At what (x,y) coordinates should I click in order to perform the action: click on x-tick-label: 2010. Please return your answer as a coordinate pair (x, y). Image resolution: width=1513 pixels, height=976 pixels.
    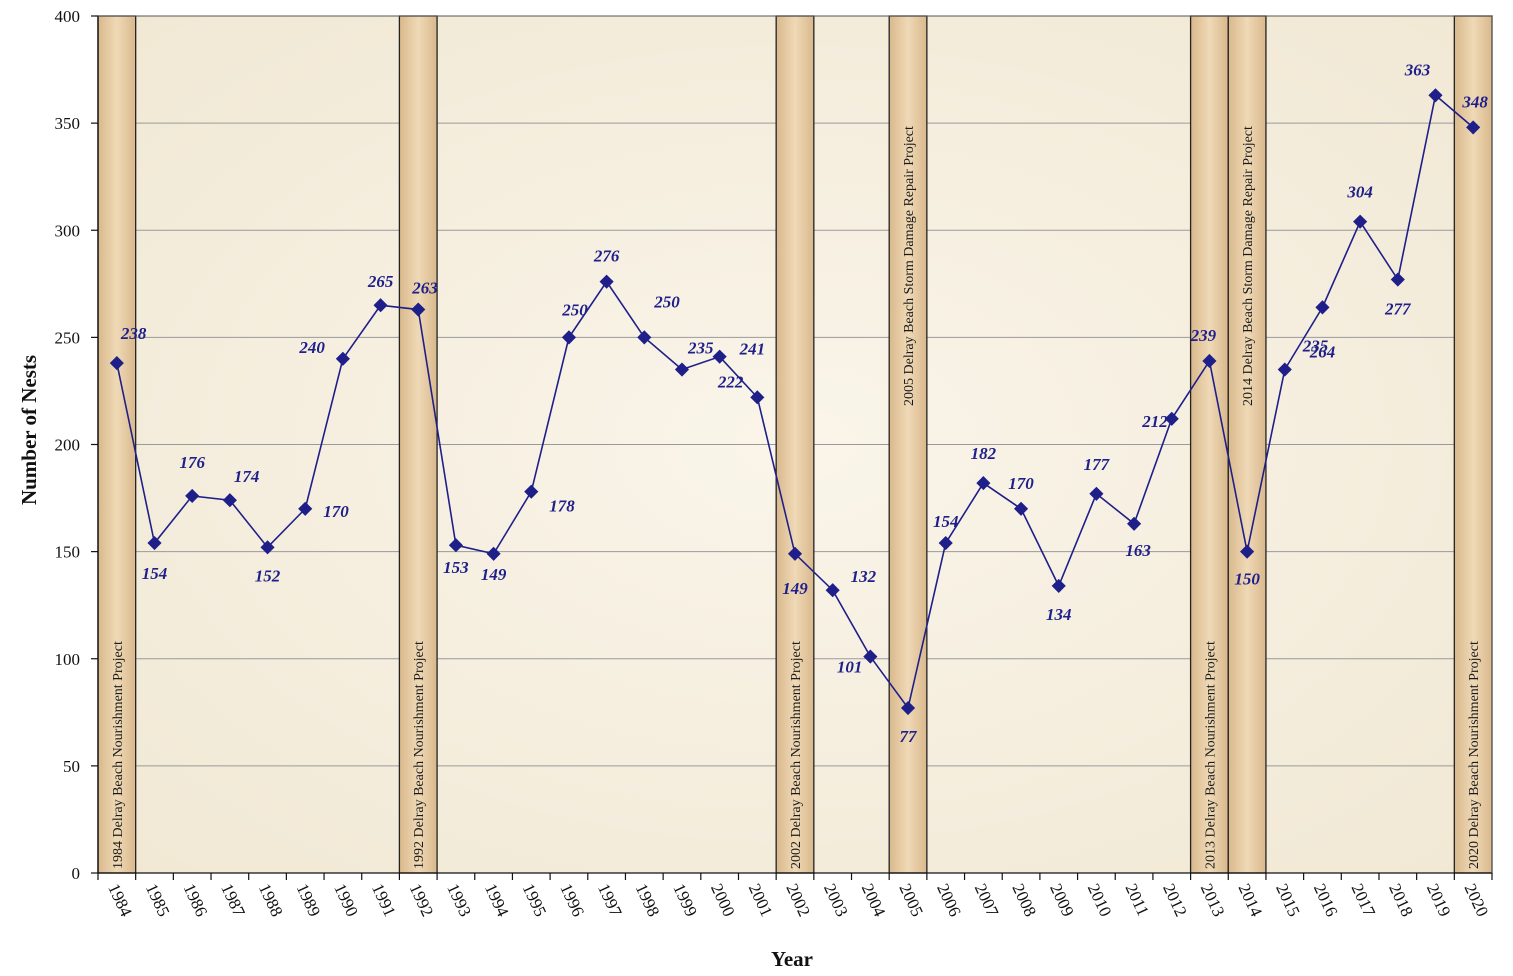
    Looking at the image, I should click on (1100, 900).